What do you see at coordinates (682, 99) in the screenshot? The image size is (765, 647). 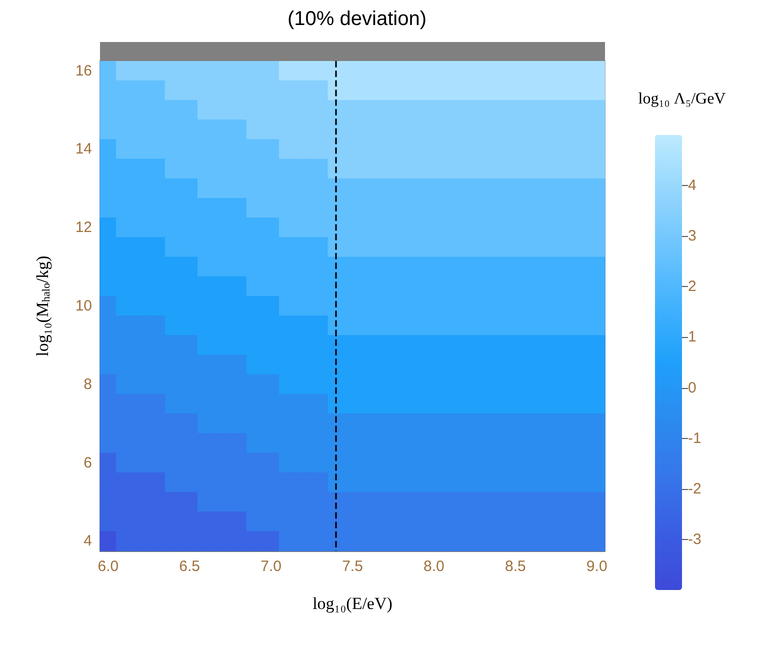 I see `color-bar-title: log₁₀ Λ₅/GeV` at bounding box center [682, 99].